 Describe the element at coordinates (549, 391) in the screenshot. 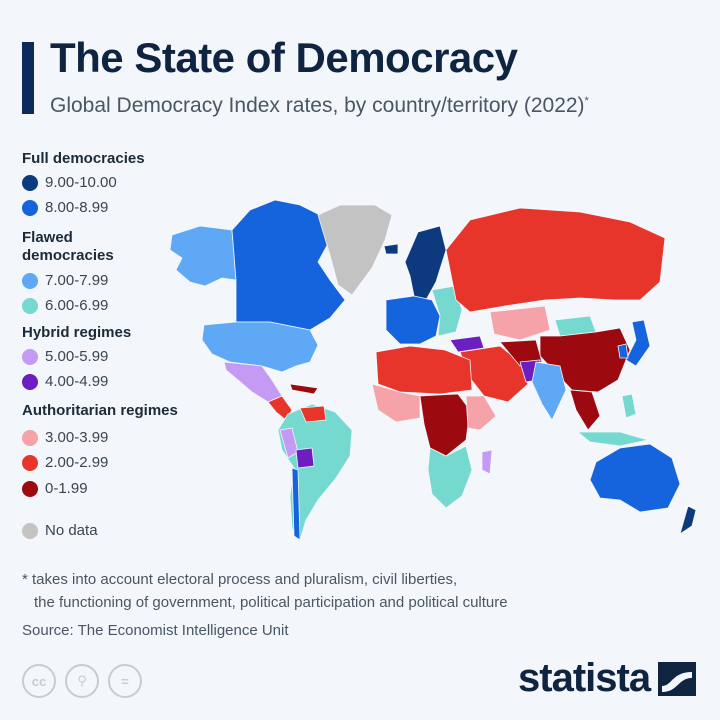

I see `region-india` at that location.